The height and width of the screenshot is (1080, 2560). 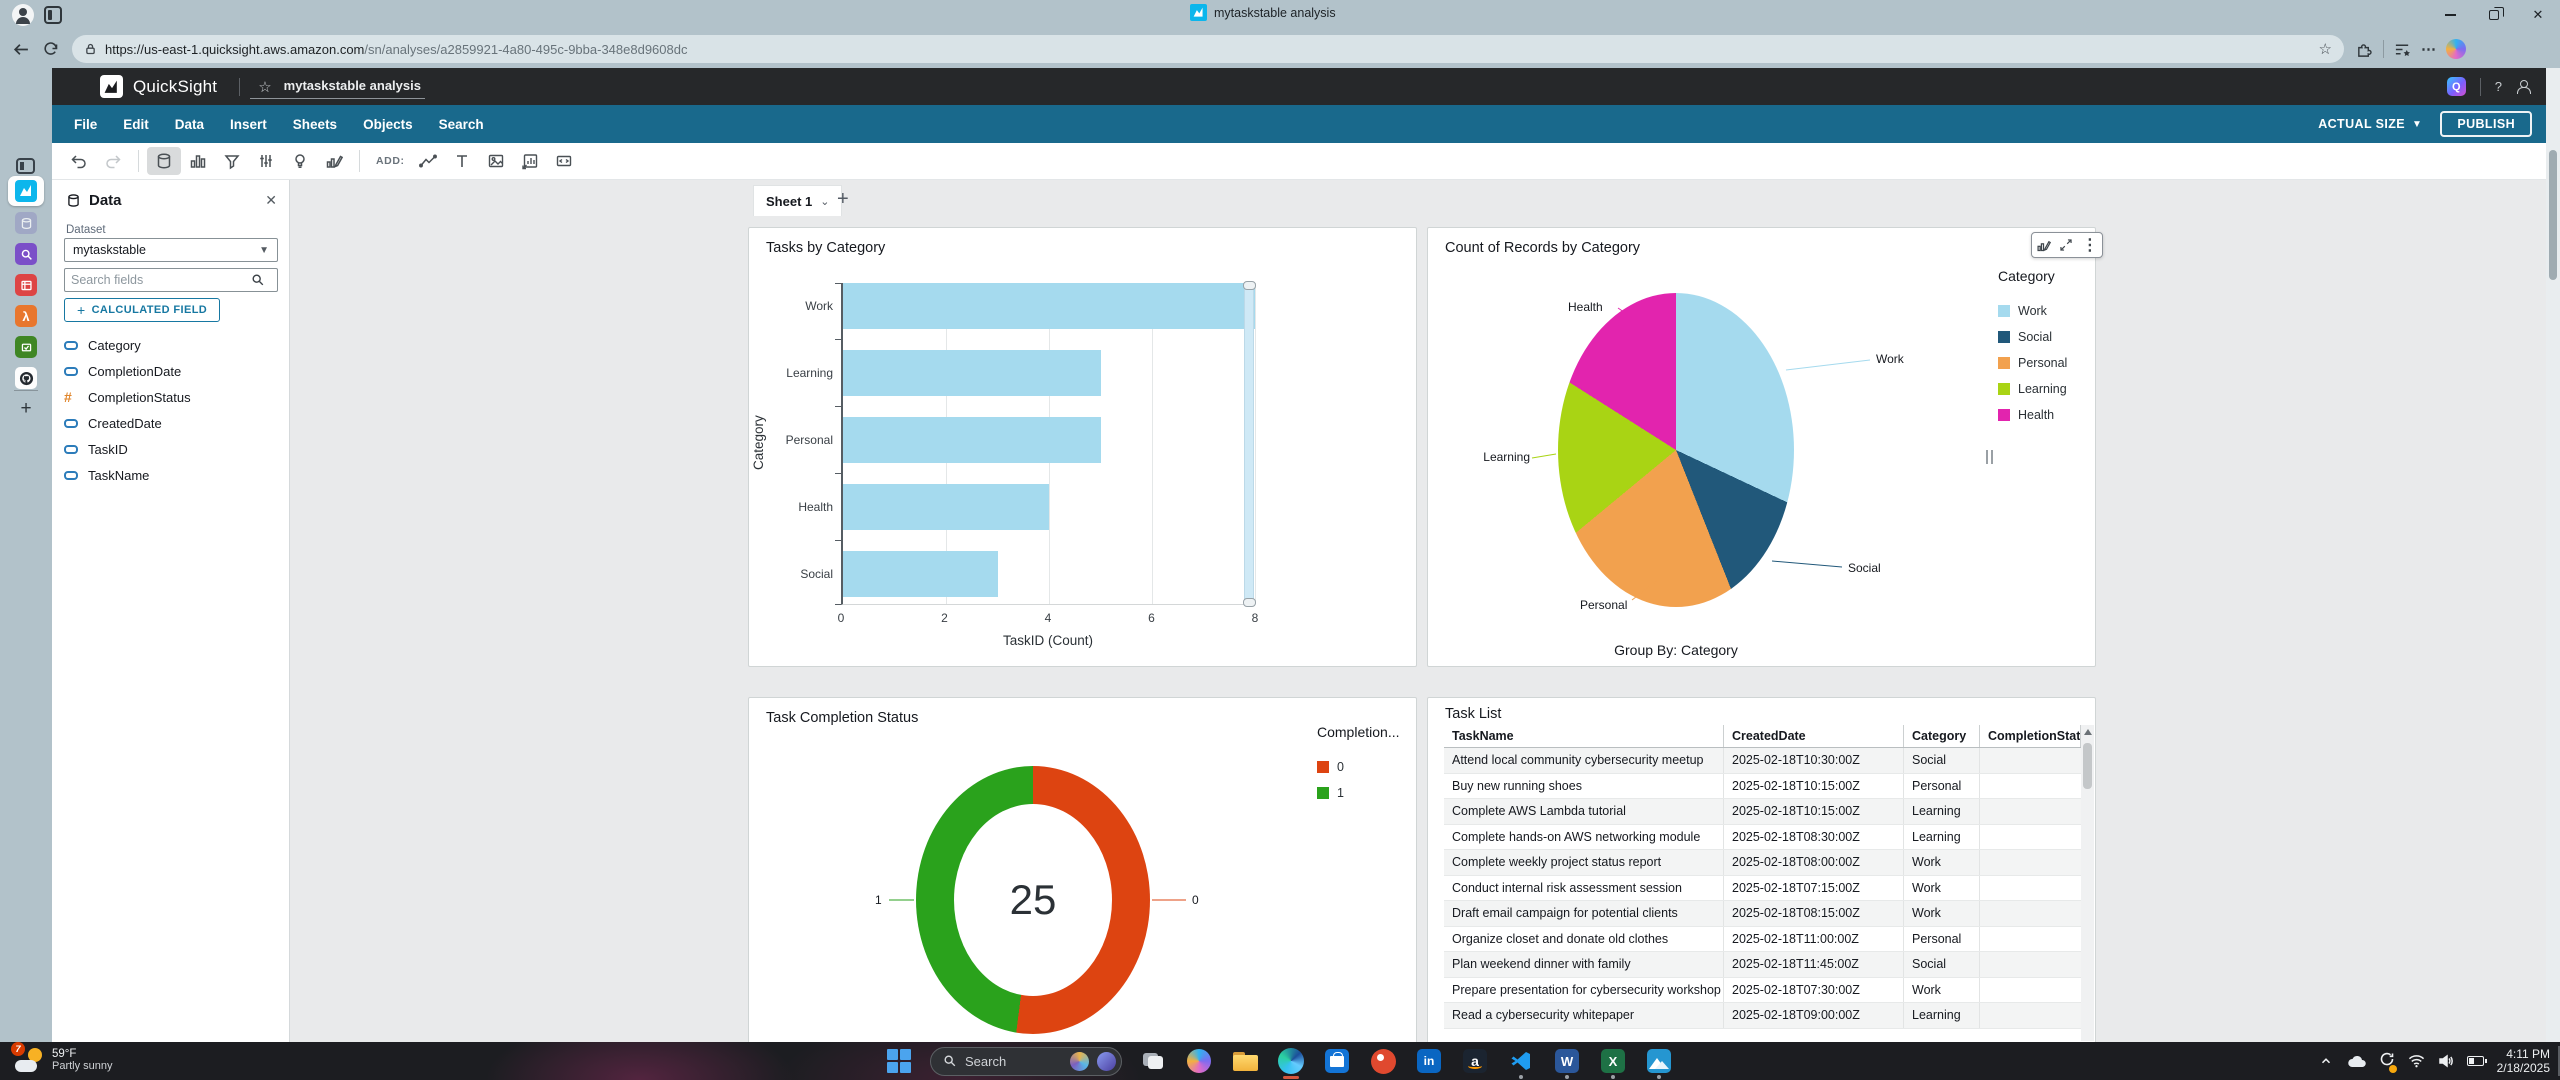 I want to click on volume-icon, so click(x=2446, y=1061).